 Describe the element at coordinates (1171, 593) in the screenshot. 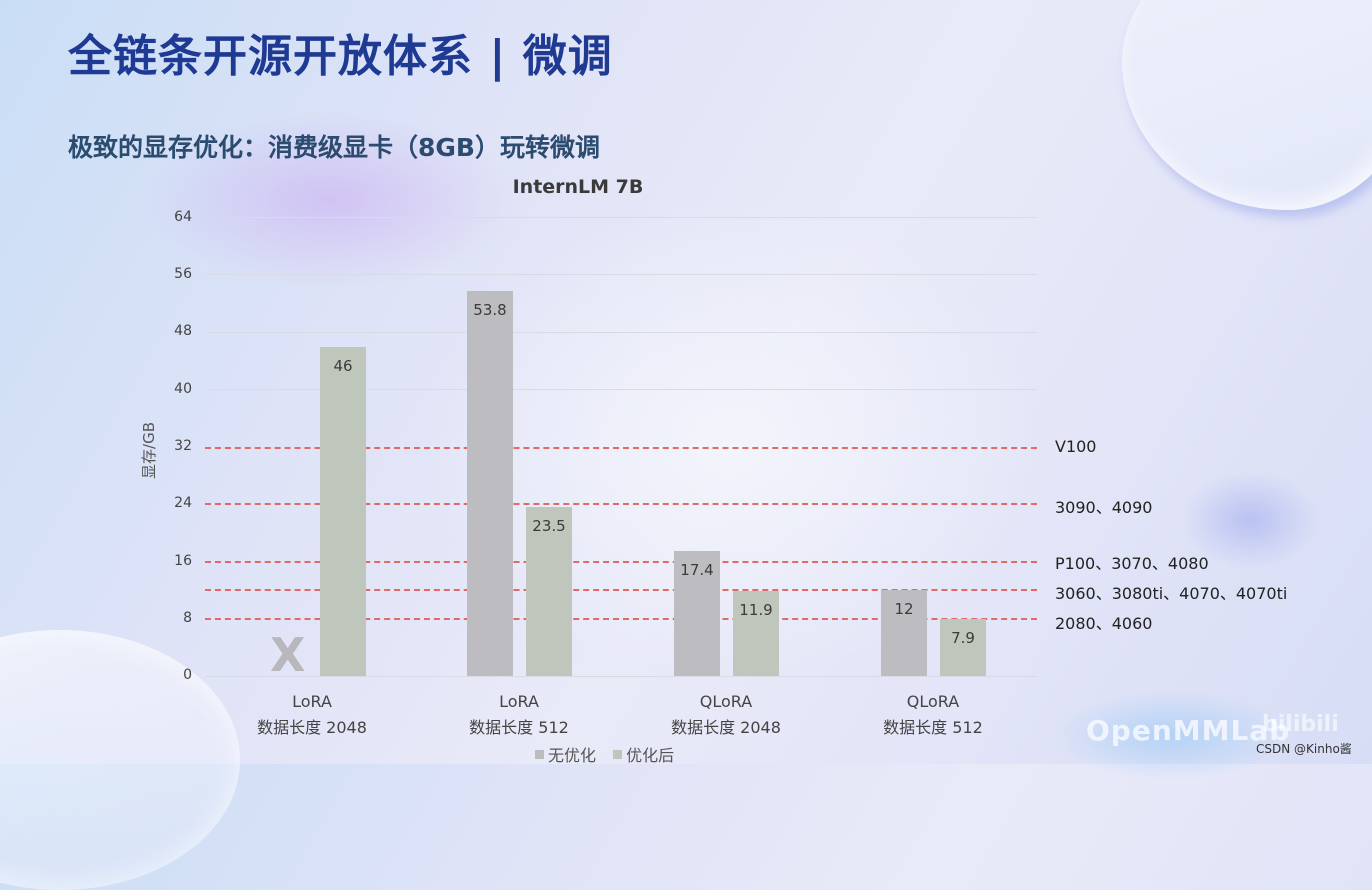

I see `gpu-label-12gb: 3060、3080ti、4070、4070ti` at that location.